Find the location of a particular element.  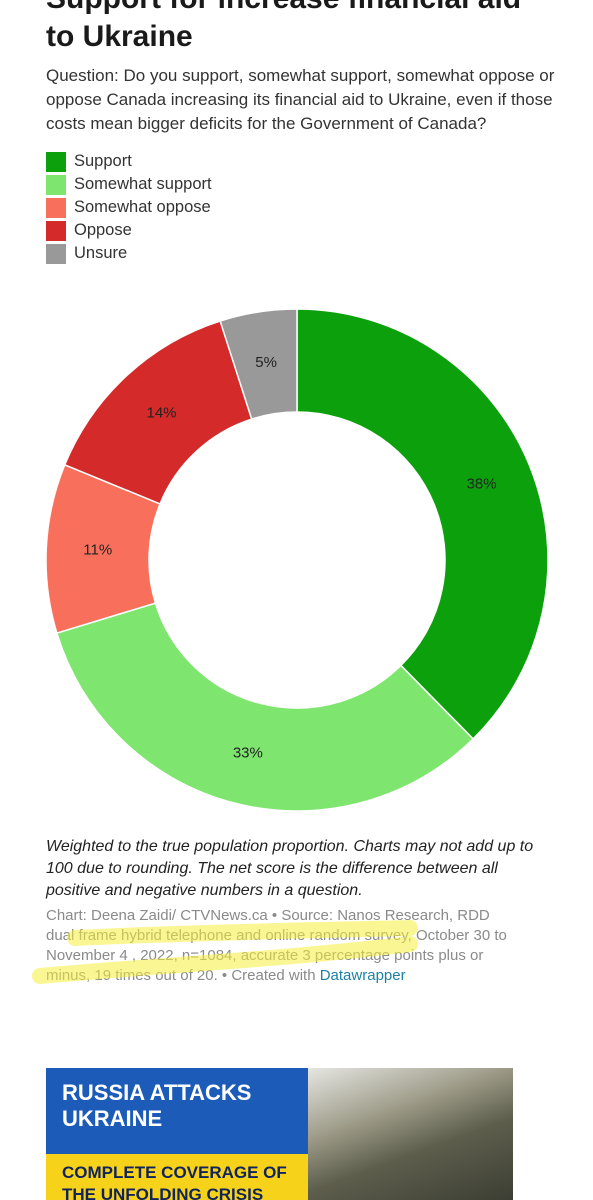

banner-image is located at coordinates (410, 1134).